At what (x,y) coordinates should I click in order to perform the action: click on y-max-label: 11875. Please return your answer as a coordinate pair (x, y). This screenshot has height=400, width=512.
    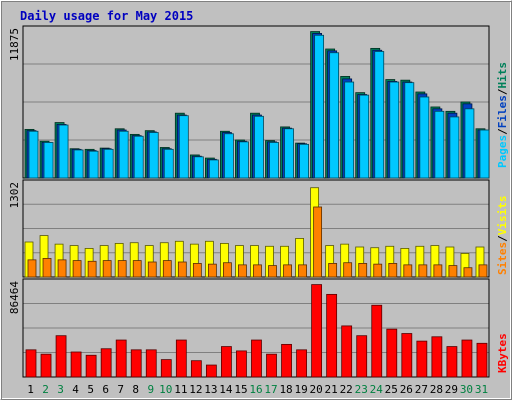
    Looking at the image, I should click on (14, 44).